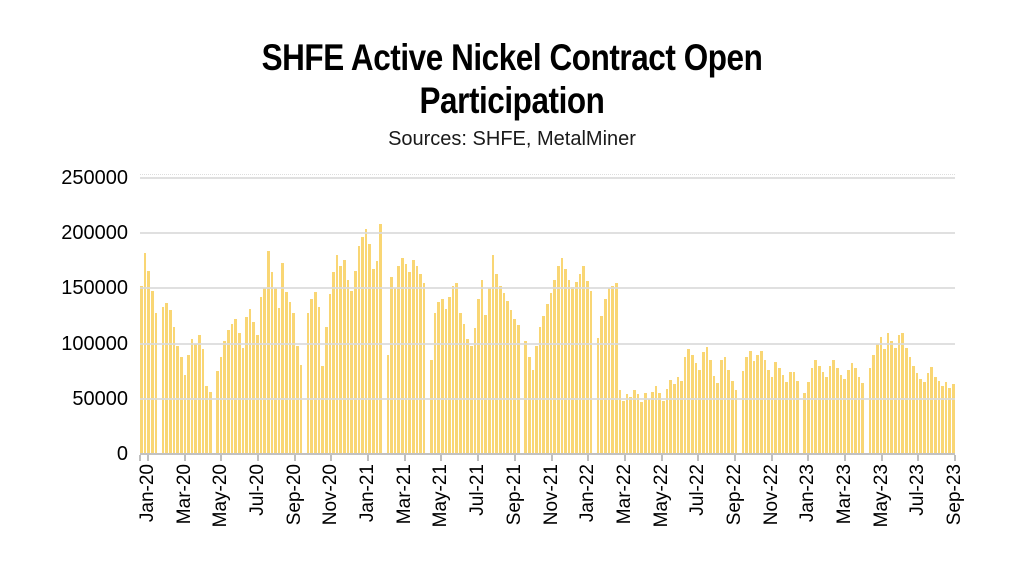 This screenshot has height=587, width=1024. I want to click on chart-subtitle: Sources: SHFE, MetalMiner, so click(512, 139).